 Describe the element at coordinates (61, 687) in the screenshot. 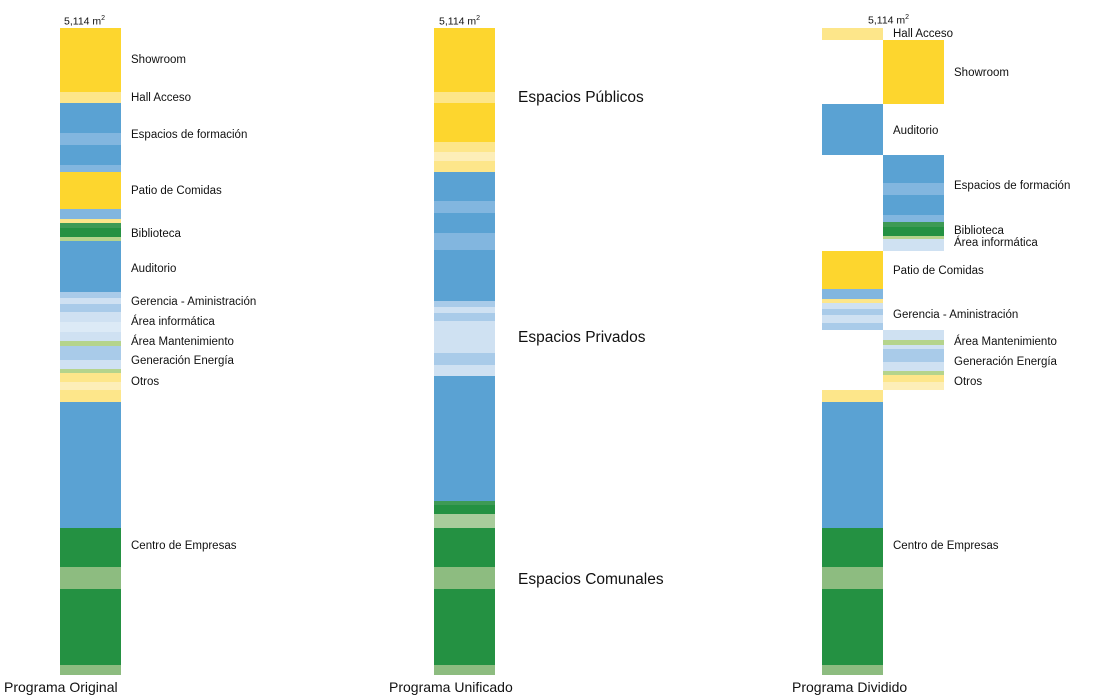

I see `column-title-original: Programa Original` at that location.